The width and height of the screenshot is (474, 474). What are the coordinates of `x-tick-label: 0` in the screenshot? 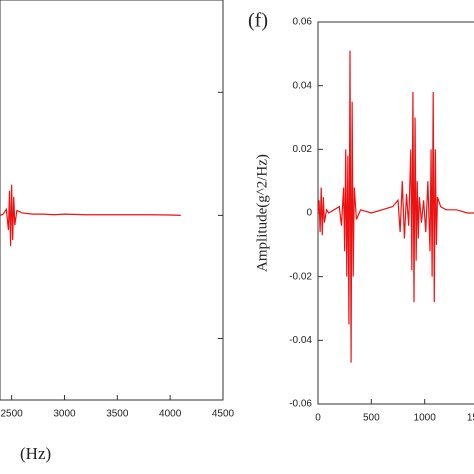 It's located at (318, 418).